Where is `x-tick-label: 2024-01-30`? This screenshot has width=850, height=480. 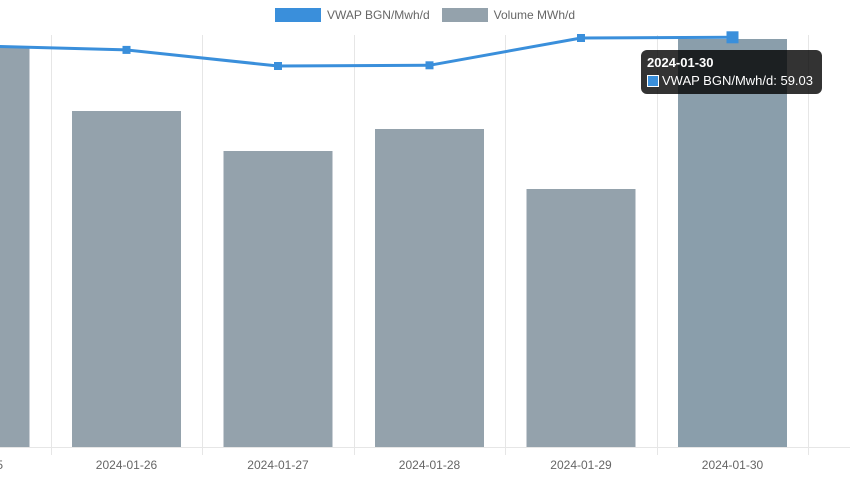
x-tick-label: 2024-01-30 is located at coordinates (733, 465).